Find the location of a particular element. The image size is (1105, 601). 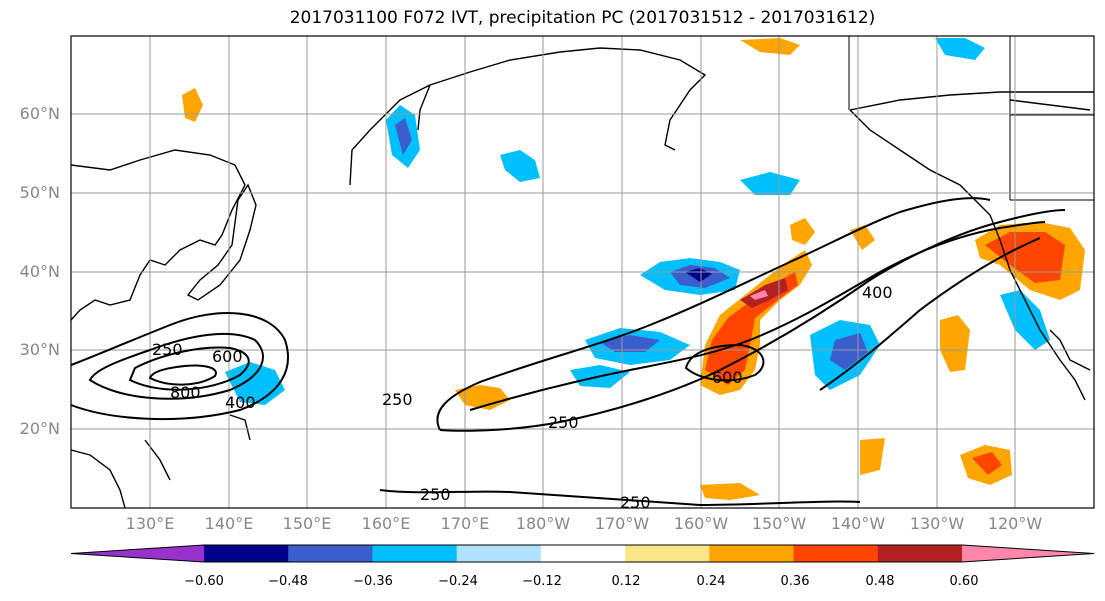

contour-label-250e: 250 is located at coordinates (635, 502).